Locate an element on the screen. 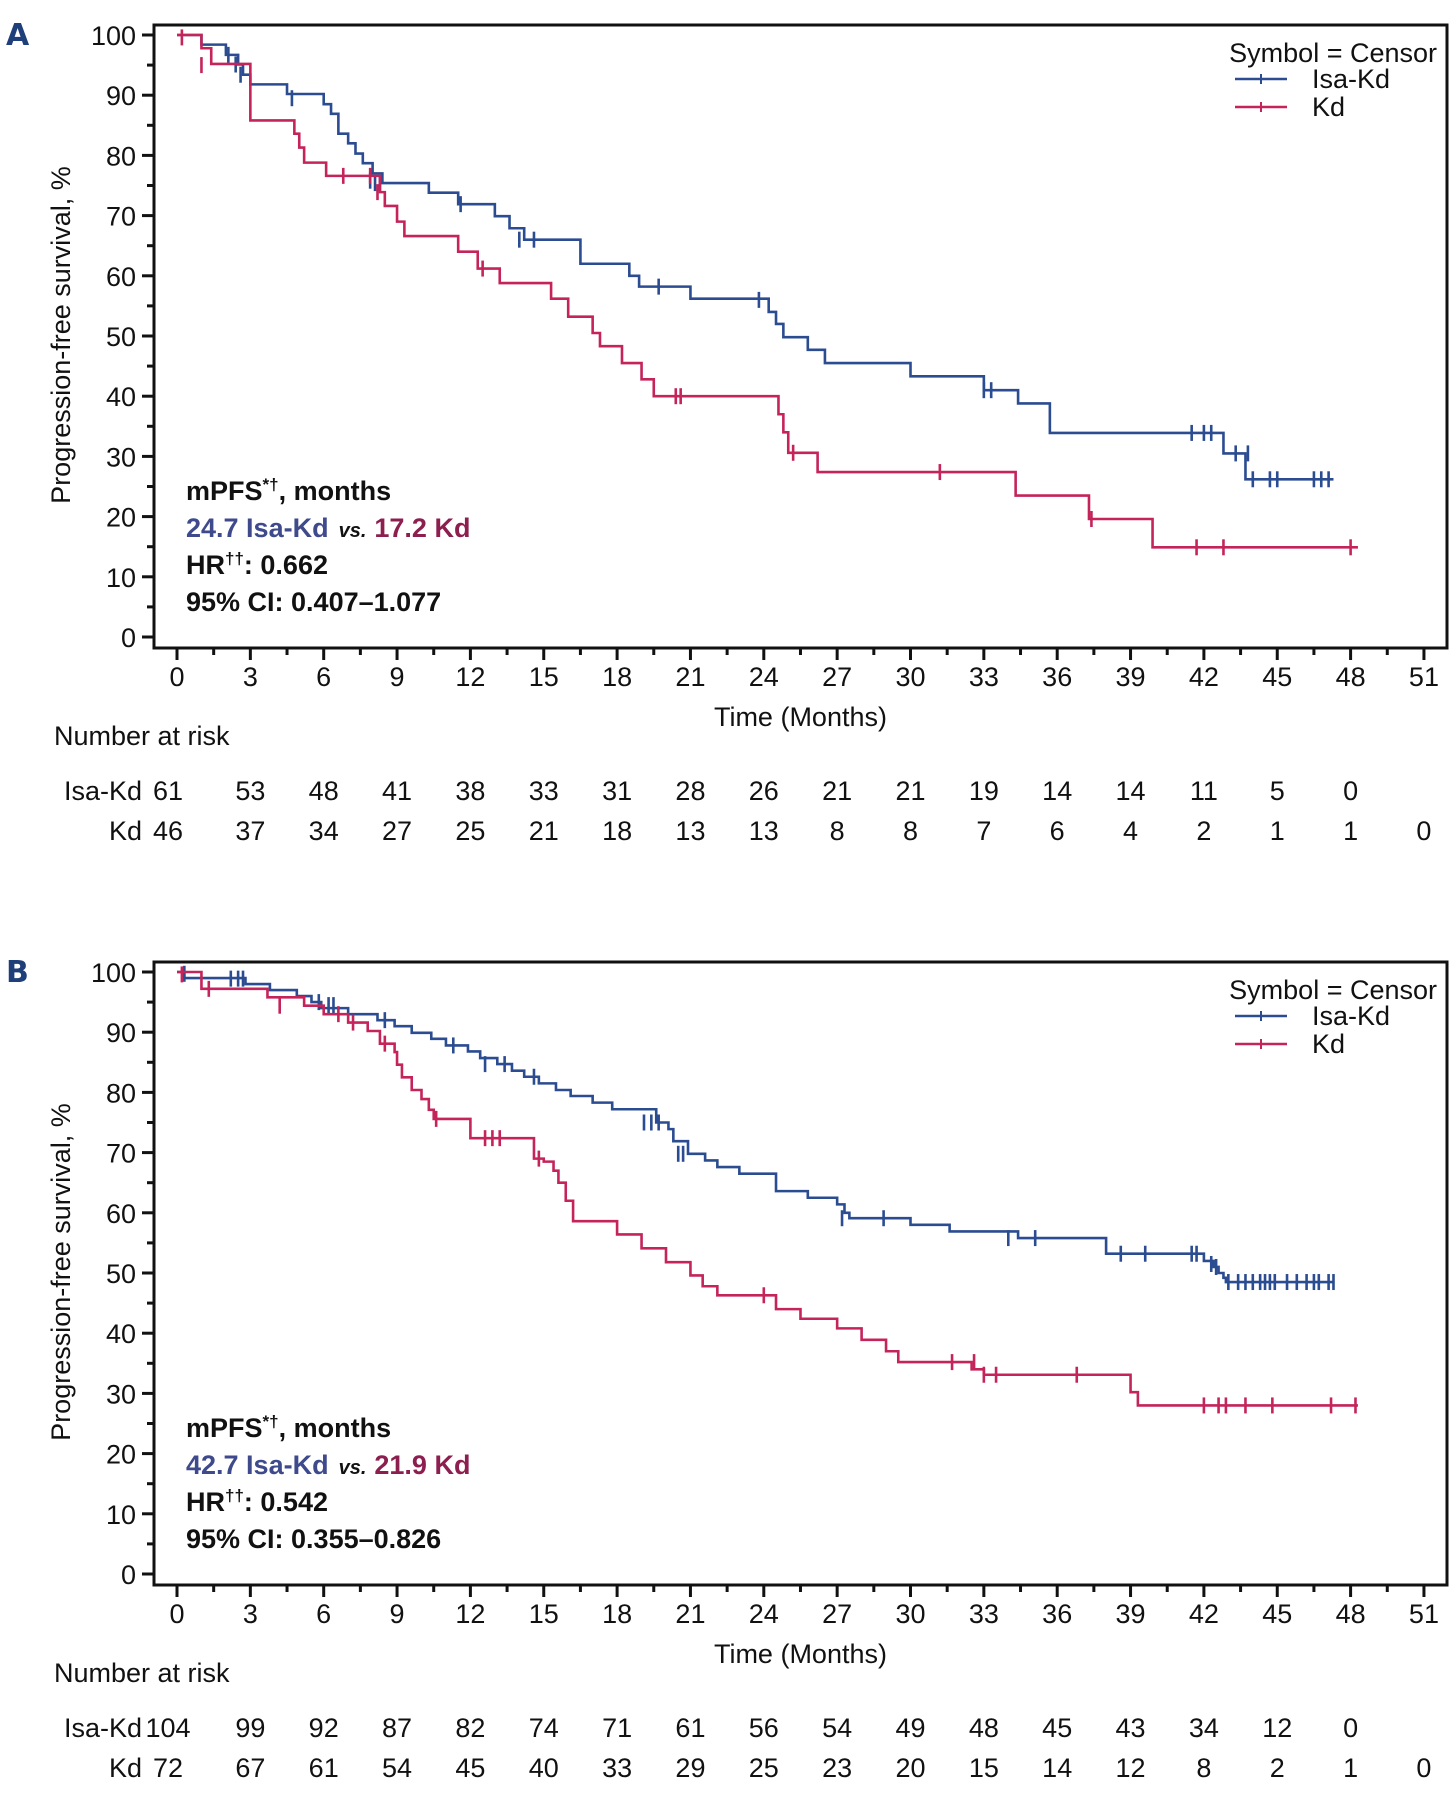 This screenshot has height=1802, width=1456. risk-value: 49 is located at coordinates (910, 1728).